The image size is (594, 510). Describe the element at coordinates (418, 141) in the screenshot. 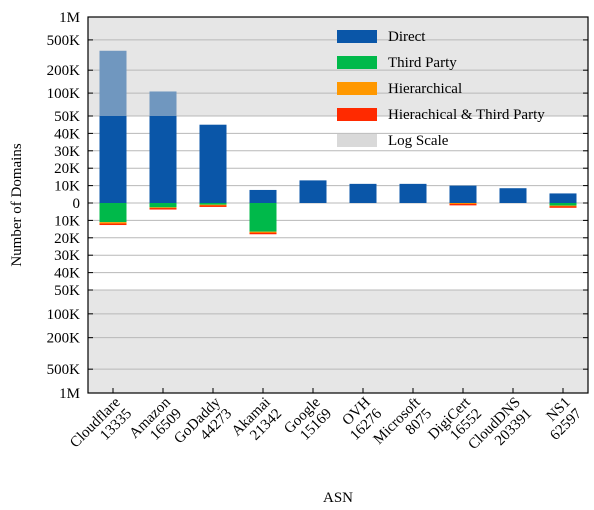

I see `legend-label: Log Scale` at that location.